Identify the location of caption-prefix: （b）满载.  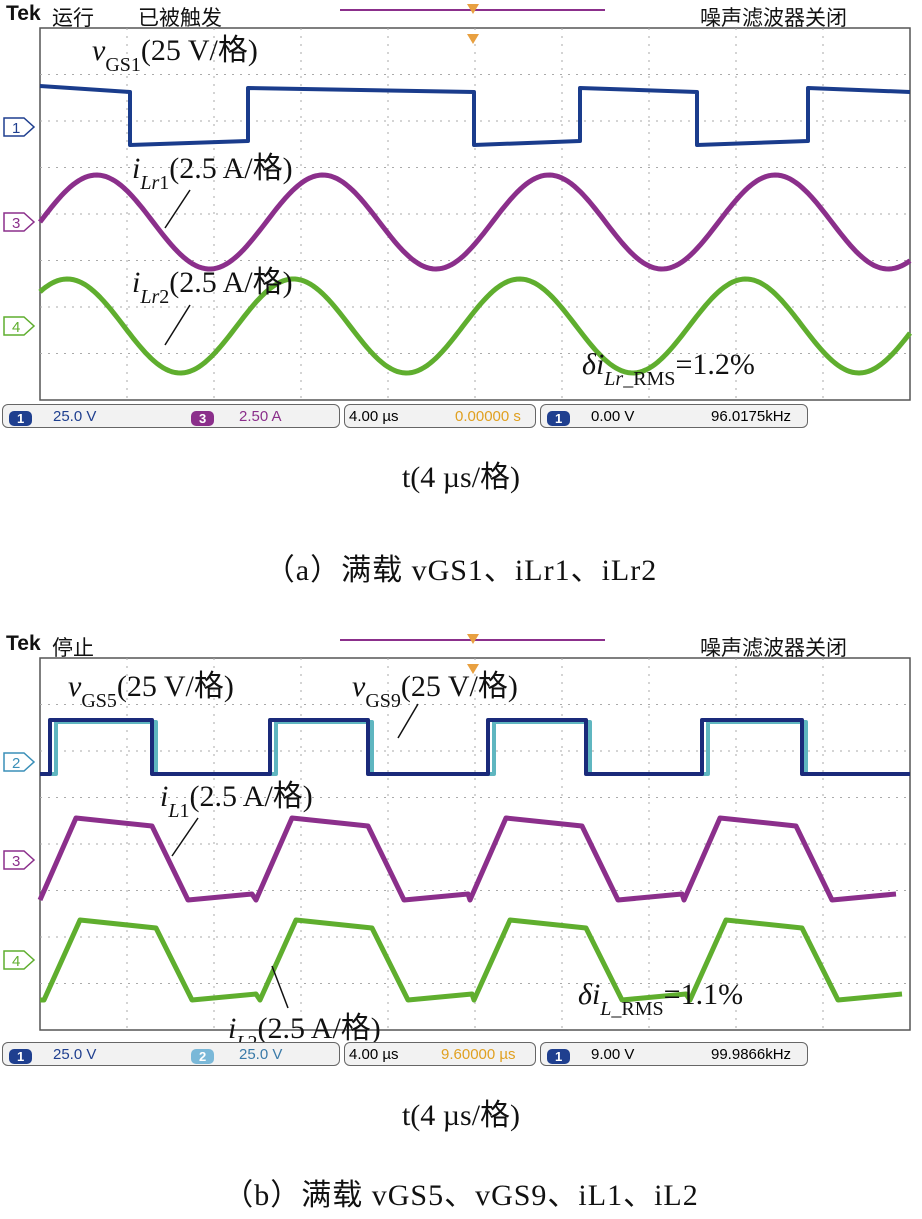
(297, 1195).